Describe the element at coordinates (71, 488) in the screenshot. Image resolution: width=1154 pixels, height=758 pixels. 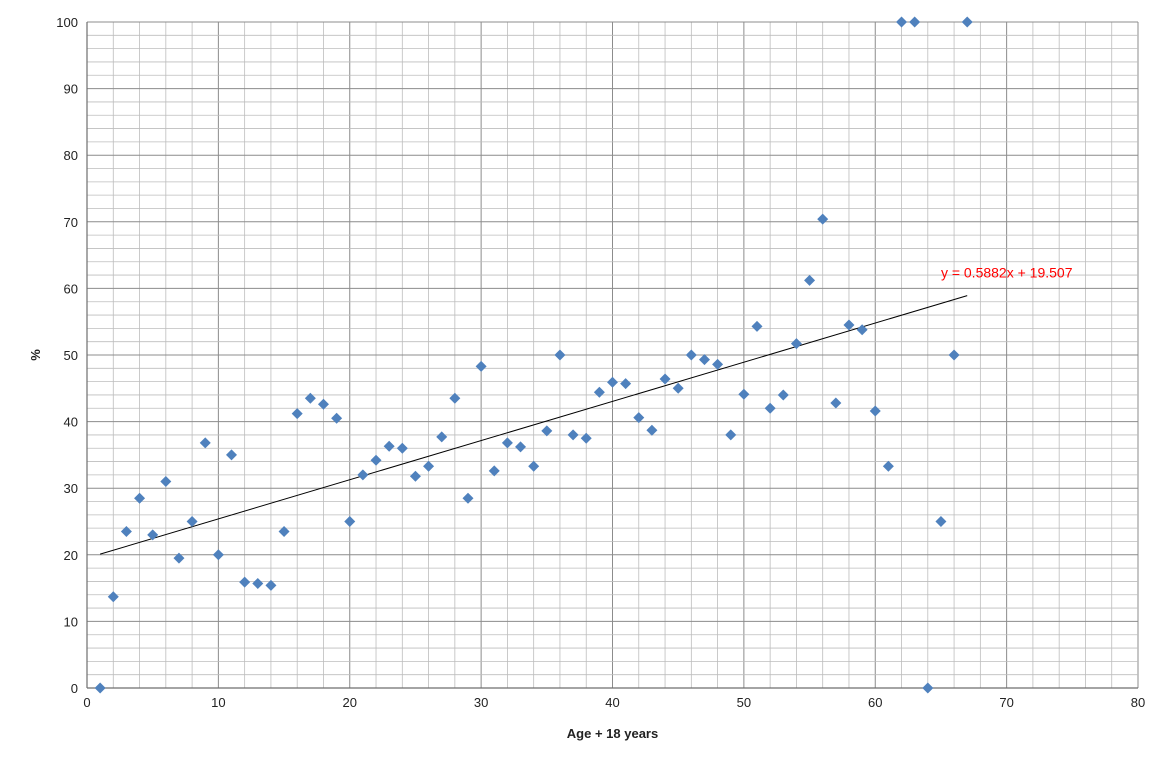
I see `y-tick-label: 30` at that location.